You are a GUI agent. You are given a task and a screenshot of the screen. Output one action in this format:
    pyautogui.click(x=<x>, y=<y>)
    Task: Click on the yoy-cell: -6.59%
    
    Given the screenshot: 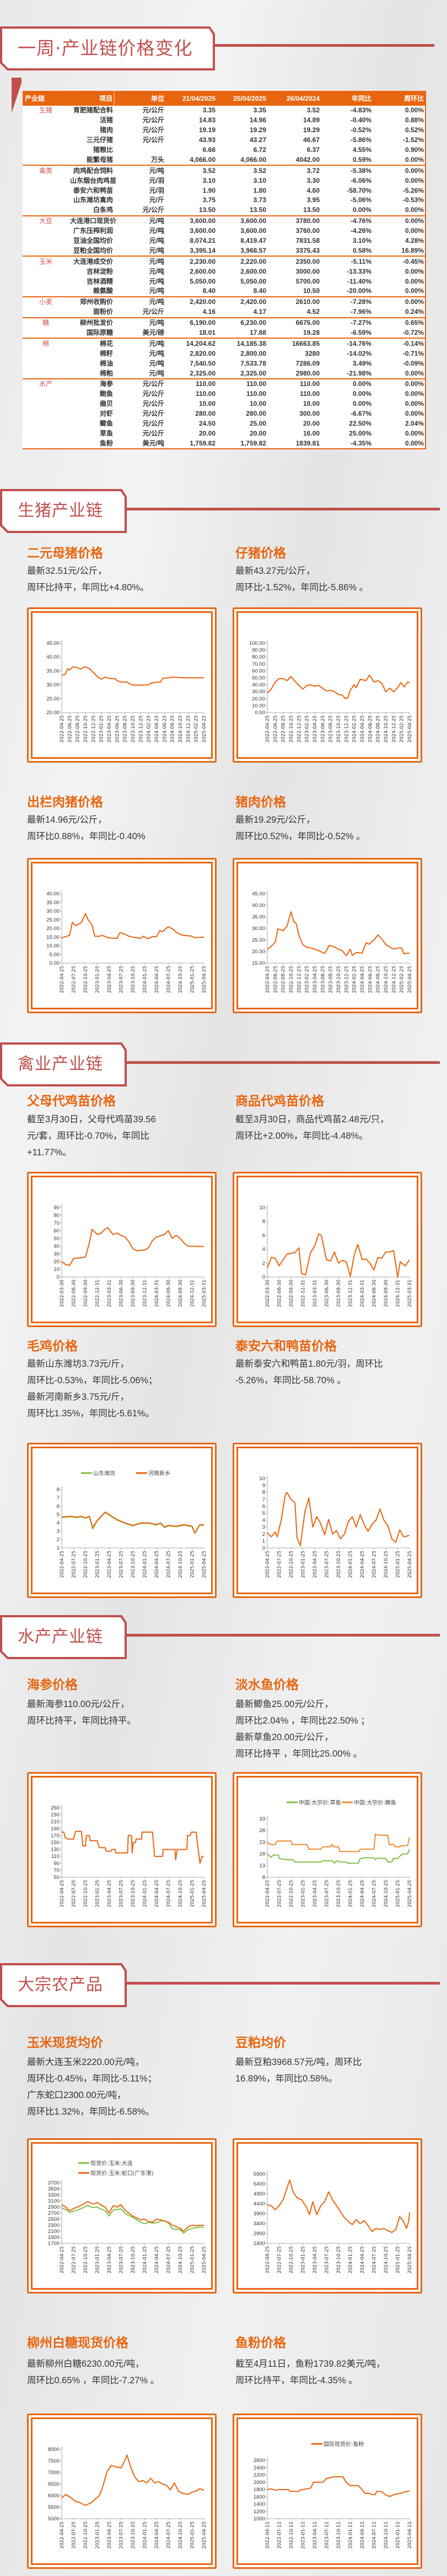 What is the action you would take?
    pyautogui.click(x=360, y=333)
    